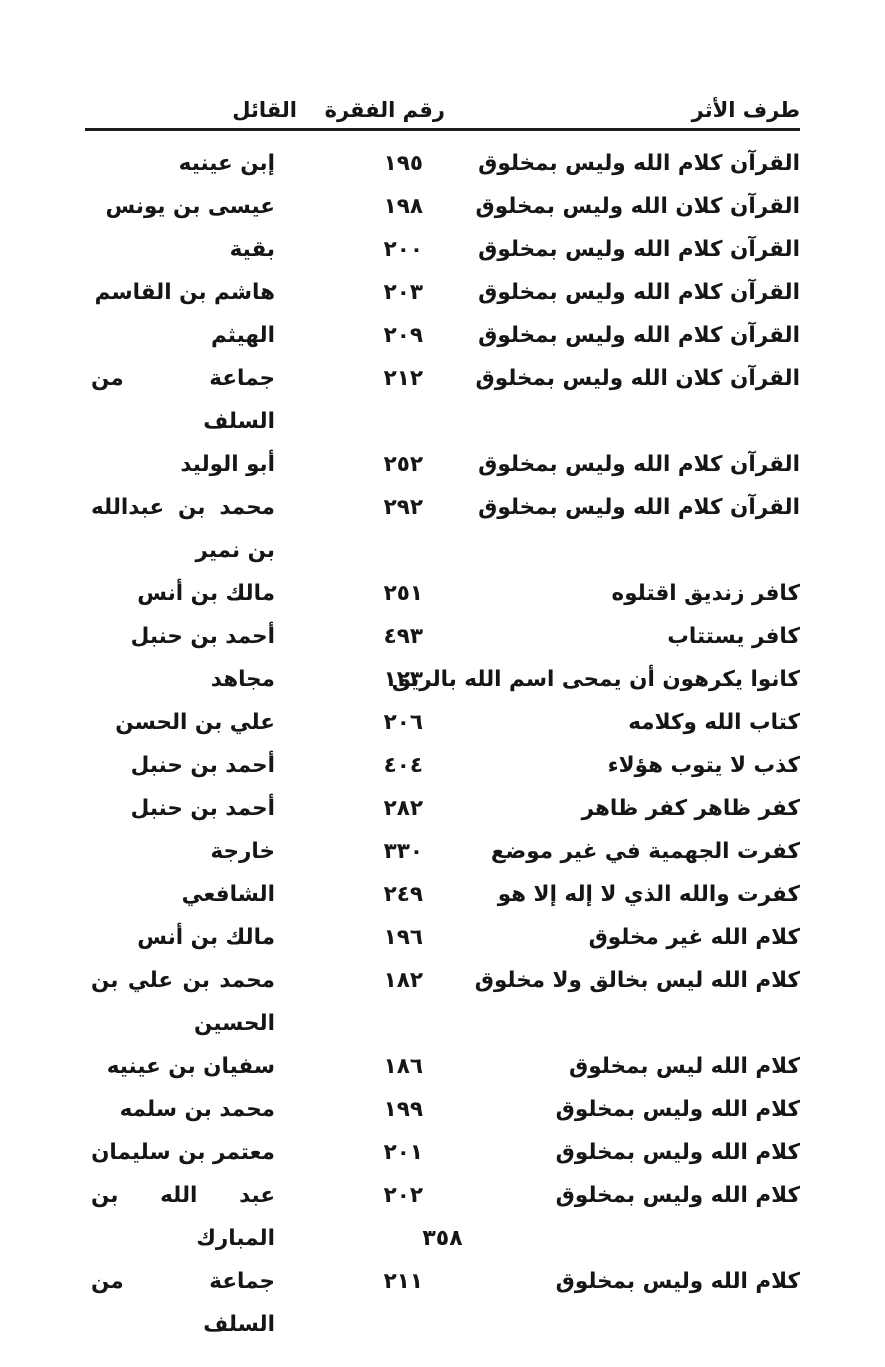 The width and height of the screenshot is (885, 1367). What do you see at coordinates (442, 765) in the screenshot?
I see `table-row: كذب لا يتوب هؤلاء ٤٠٤ أحمد بن حنبل` at bounding box center [442, 765].